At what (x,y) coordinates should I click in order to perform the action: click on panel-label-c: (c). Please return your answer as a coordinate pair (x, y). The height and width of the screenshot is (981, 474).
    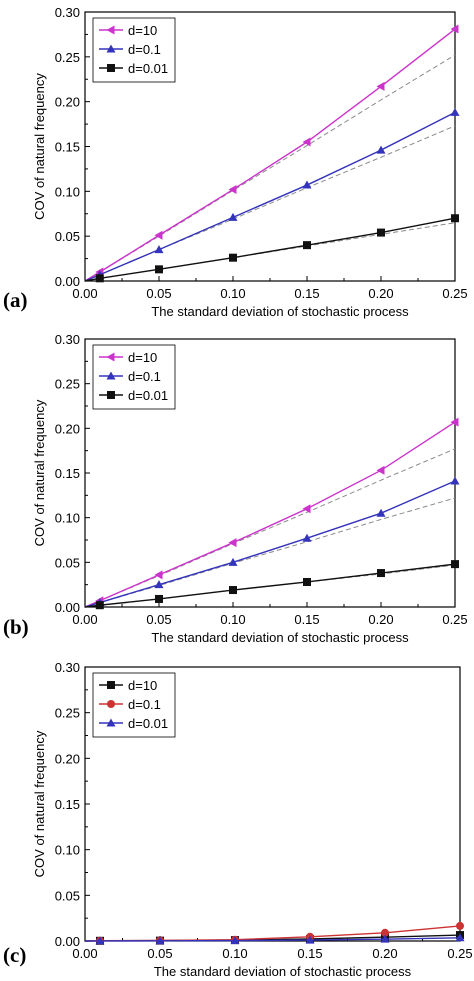
    Looking at the image, I should click on (15, 955).